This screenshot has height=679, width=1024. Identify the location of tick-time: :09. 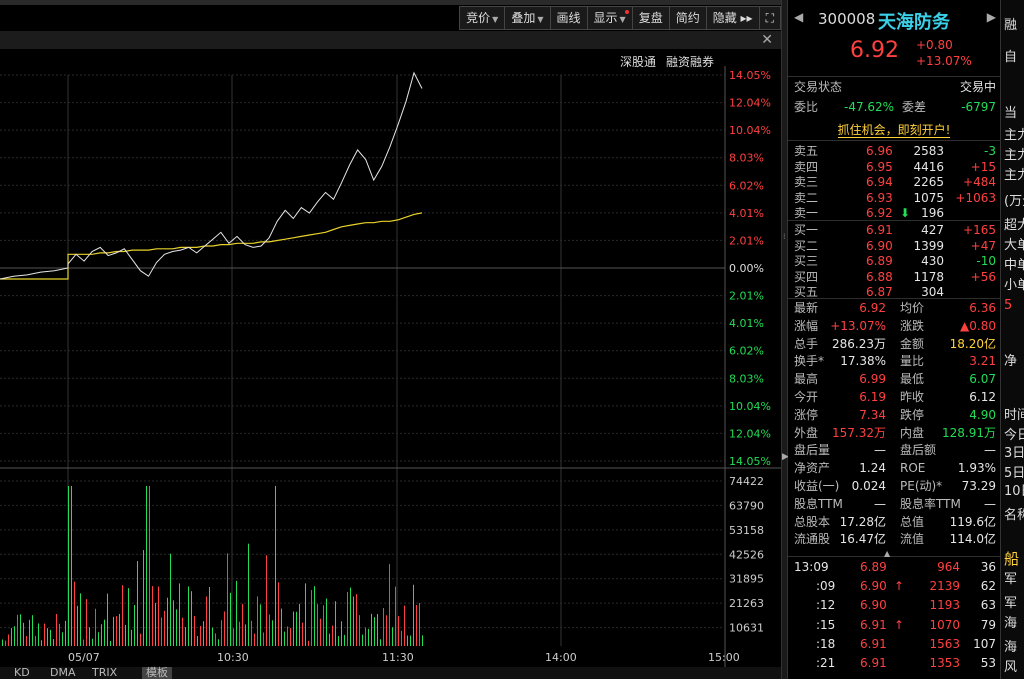
(826, 586).